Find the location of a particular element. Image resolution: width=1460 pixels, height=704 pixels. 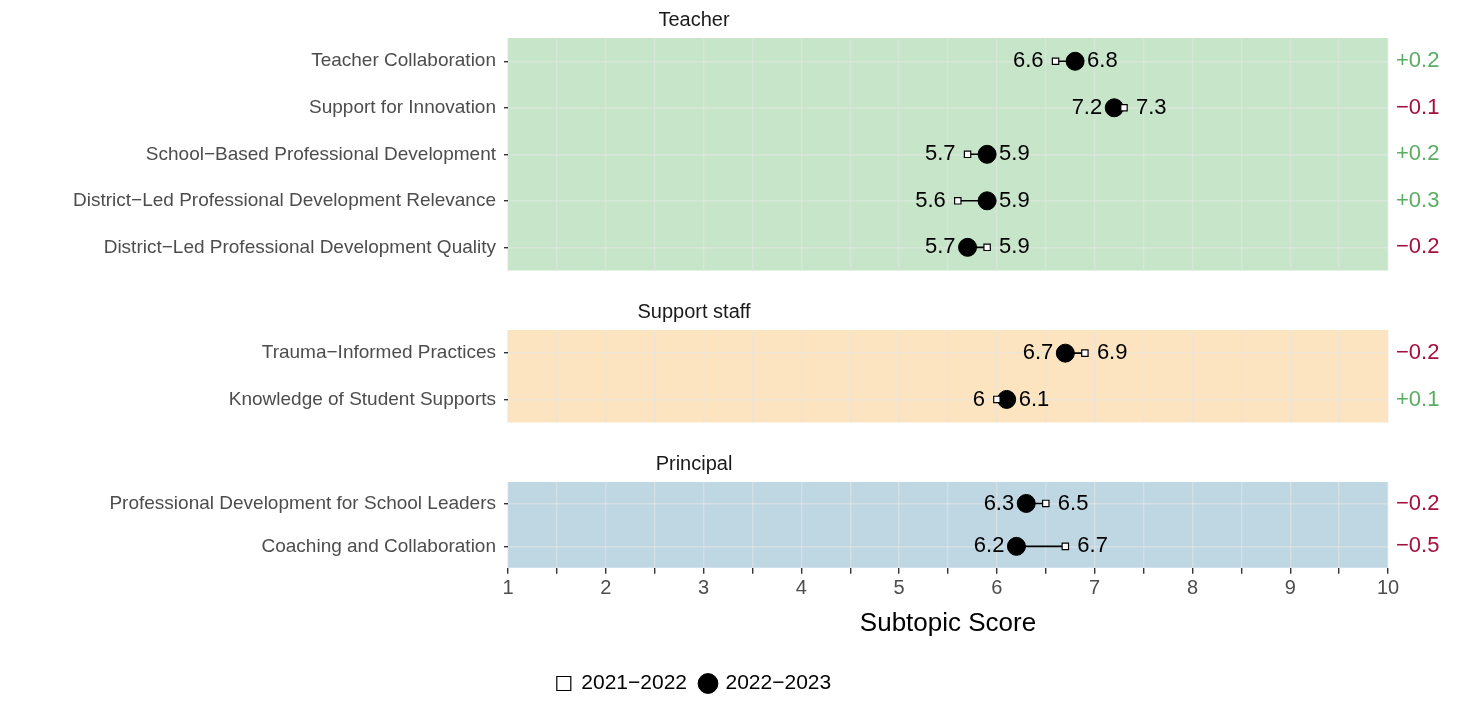

data-label: 6.6 is located at coordinates (1028, 60).